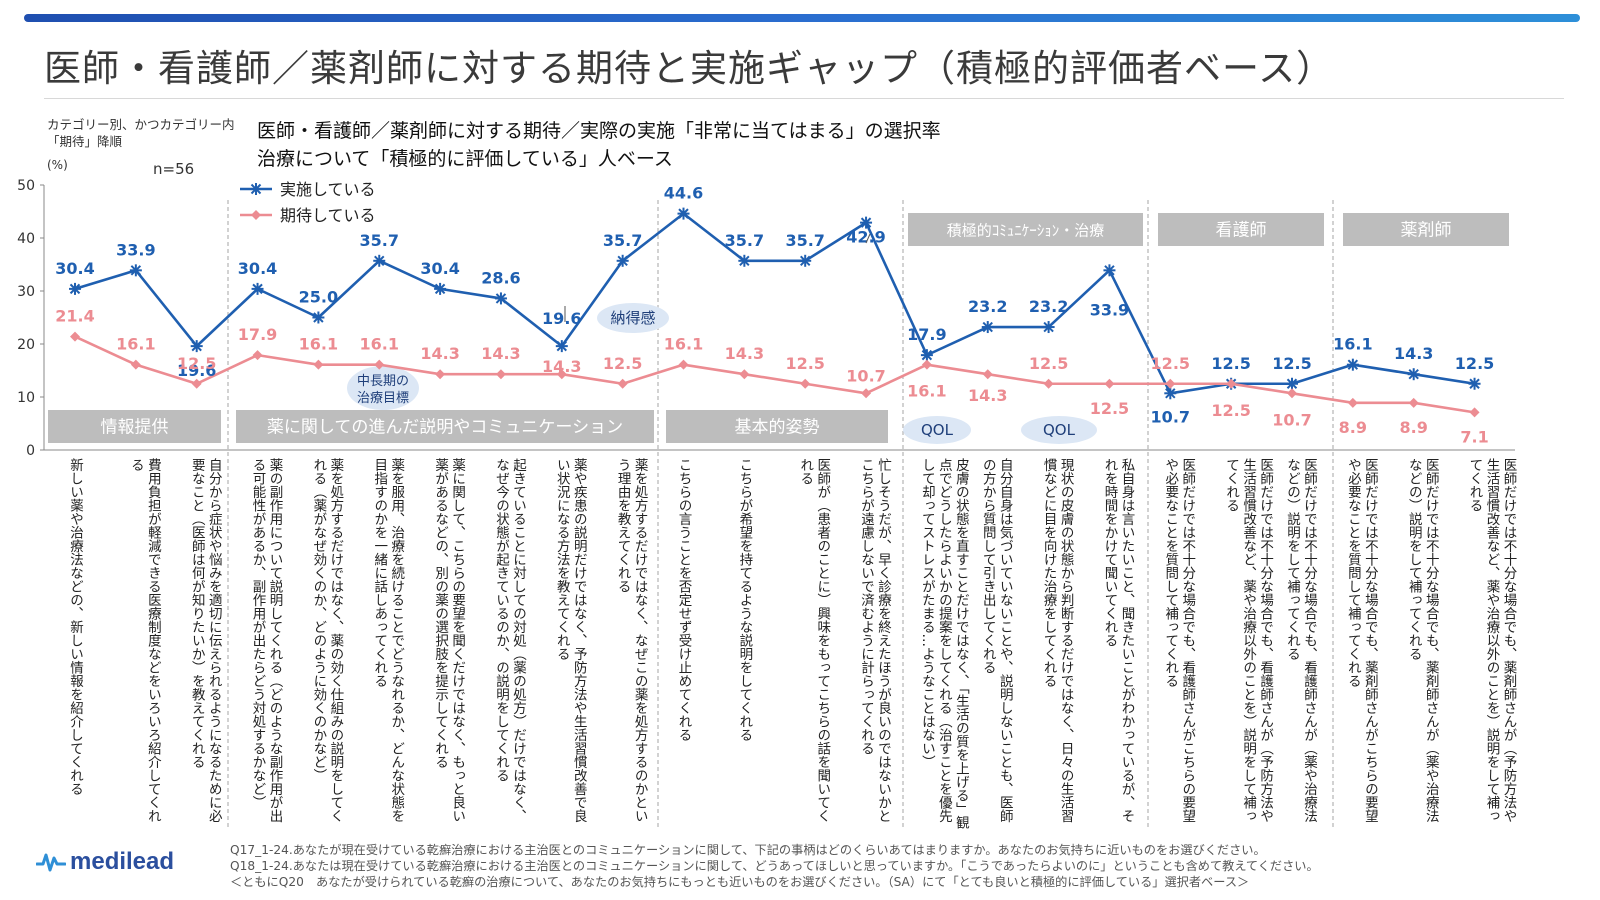 The image size is (1600, 900). What do you see at coordinates (144, 640) in the screenshot?
I see `x-category-label: 費用負担が軽減できる医療制度などをいろいろ紹介してくれる` at bounding box center [144, 640].